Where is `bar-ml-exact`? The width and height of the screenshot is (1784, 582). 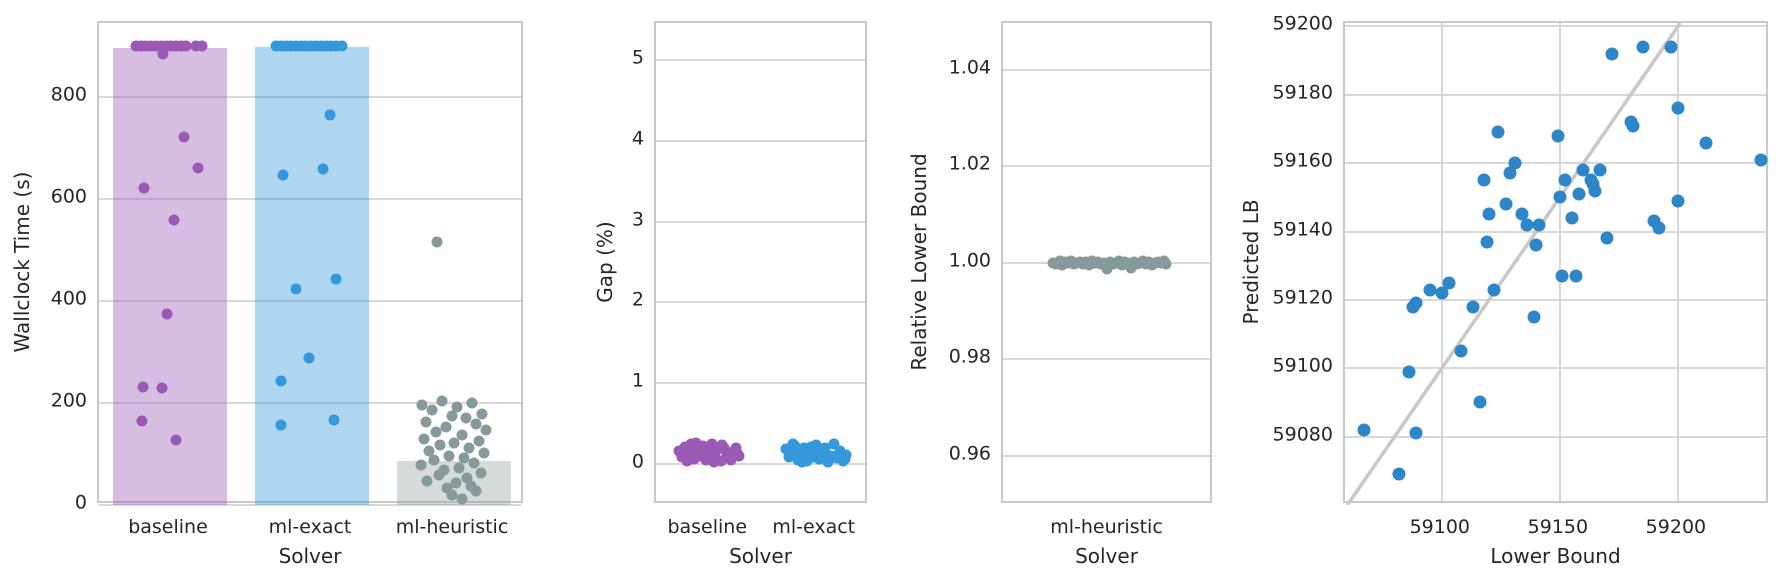 bar-ml-exact is located at coordinates (312, 276).